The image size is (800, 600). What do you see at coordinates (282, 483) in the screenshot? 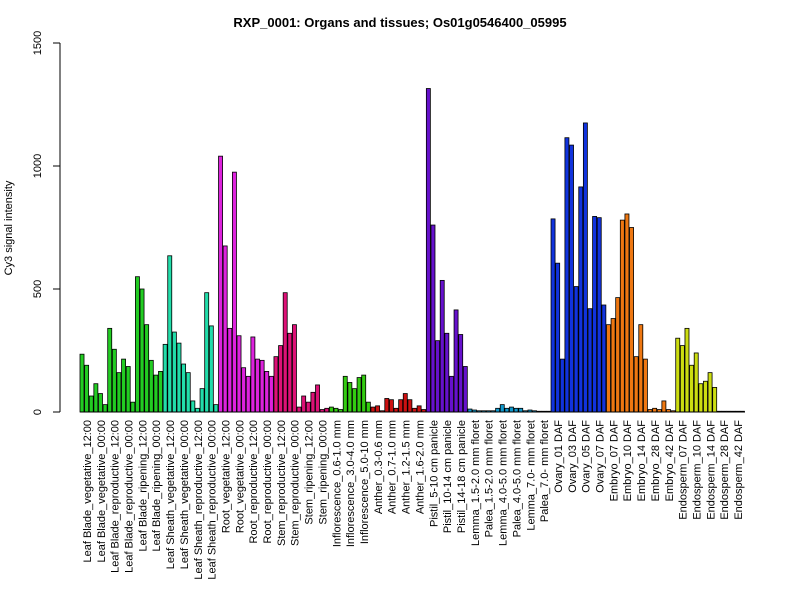
I see `x-tick-label: Stem_reproductive_12:00` at bounding box center [282, 483].